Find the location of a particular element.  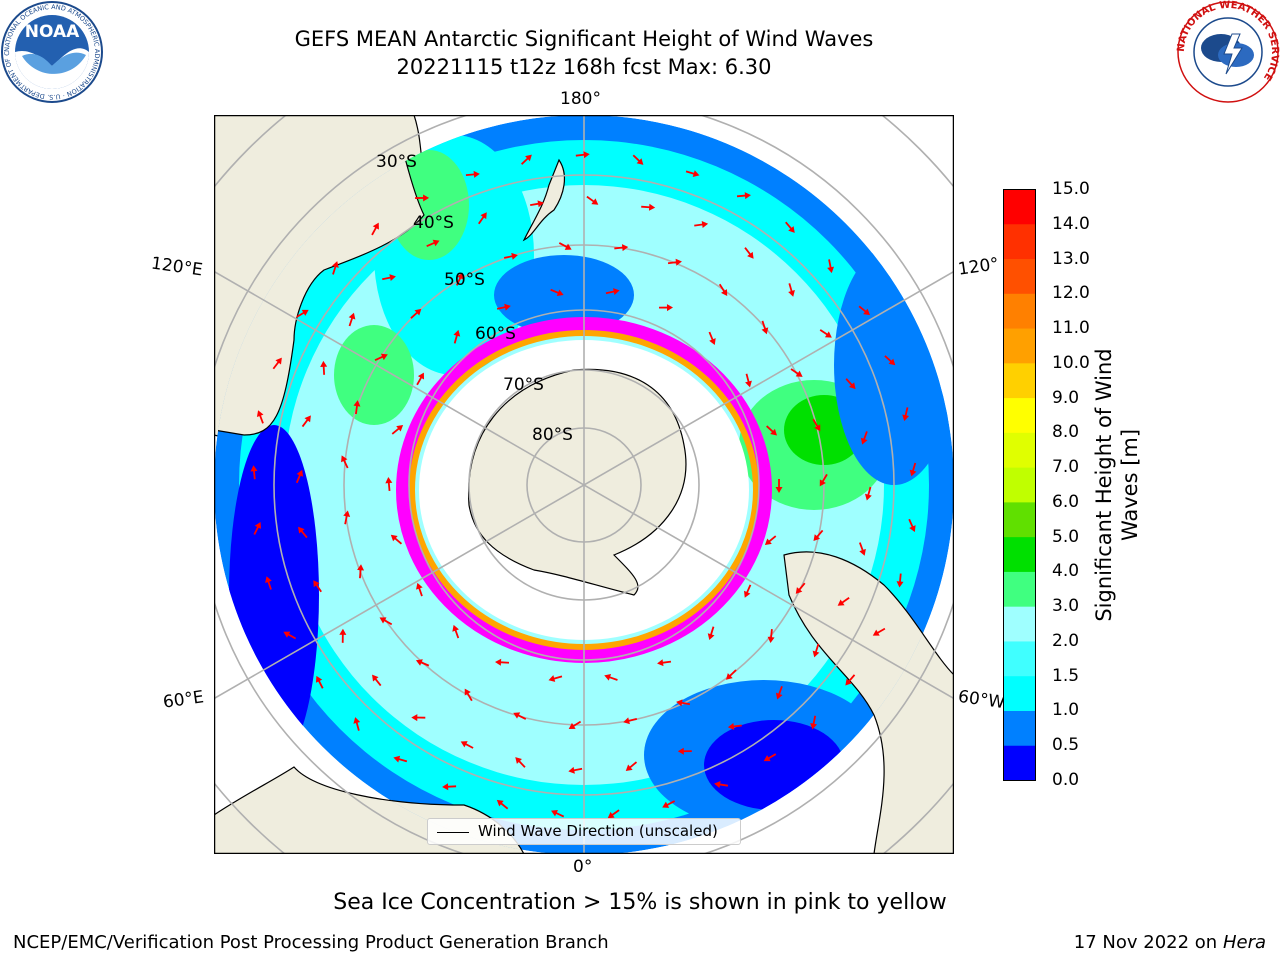

colorbar-tick-label: 13.0 is located at coordinates (1071, 258).